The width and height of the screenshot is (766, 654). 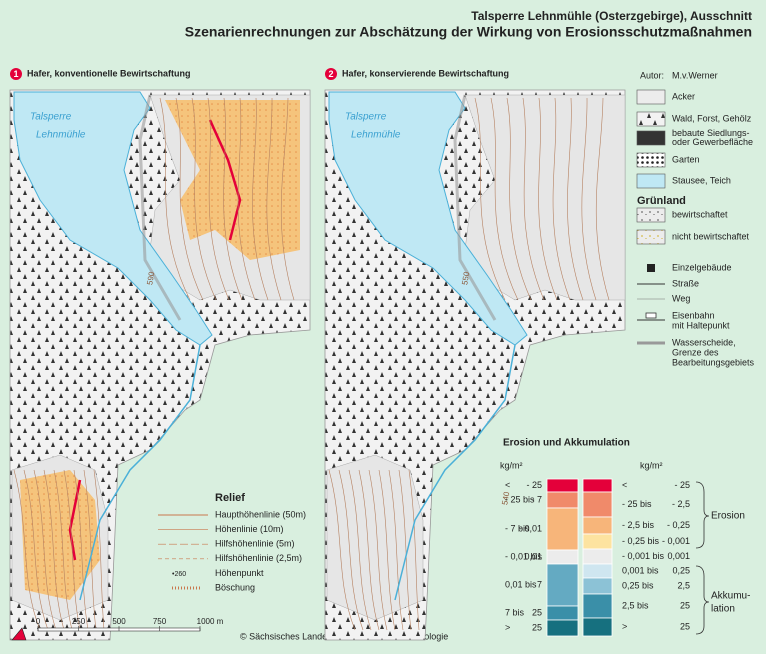 I want to click on station-symbol, so click(x=651, y=315).